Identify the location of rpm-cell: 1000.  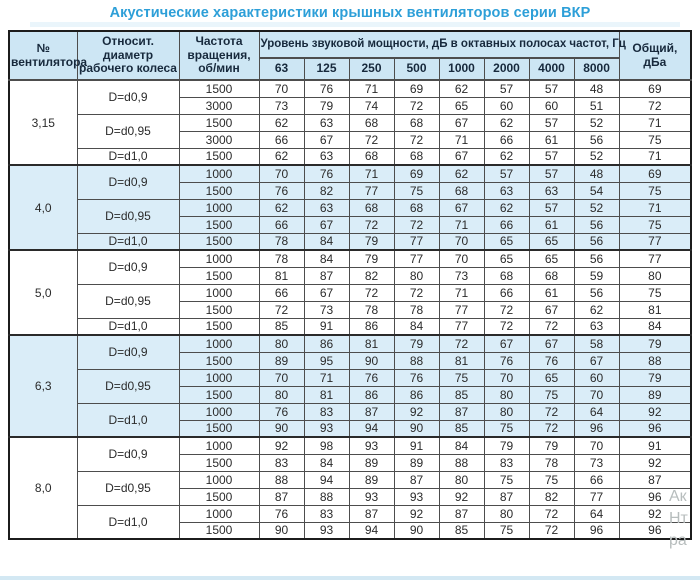
(219, 343).